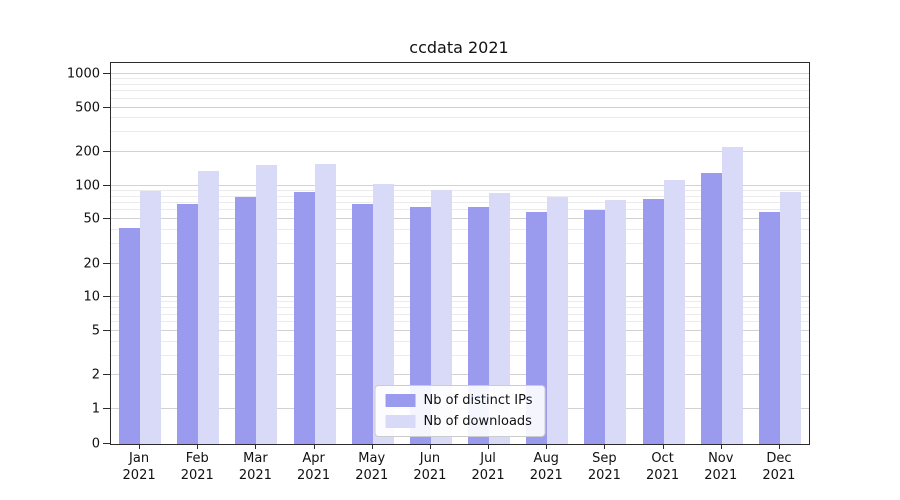 This screenshot has width=900, height=500. I want to click on y-tick-label: 2, so click(95, 375).